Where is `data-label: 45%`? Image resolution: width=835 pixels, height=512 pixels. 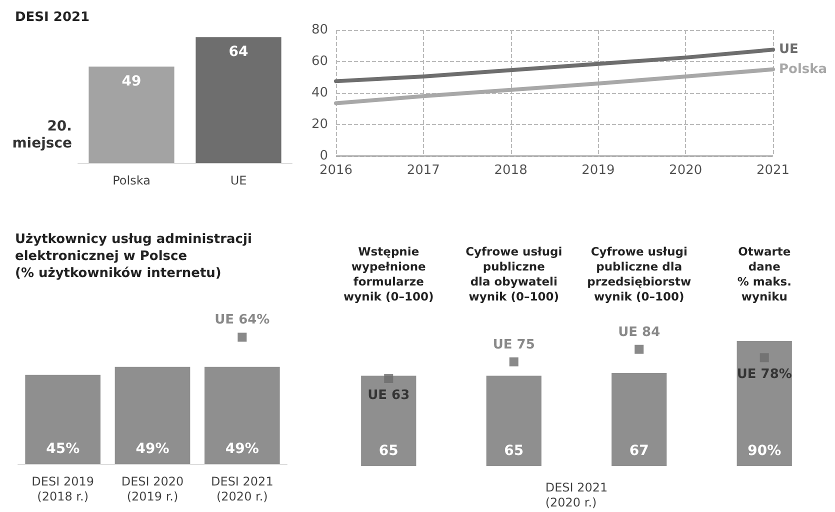
data-label: 45% is located at coordinates (63, 449).